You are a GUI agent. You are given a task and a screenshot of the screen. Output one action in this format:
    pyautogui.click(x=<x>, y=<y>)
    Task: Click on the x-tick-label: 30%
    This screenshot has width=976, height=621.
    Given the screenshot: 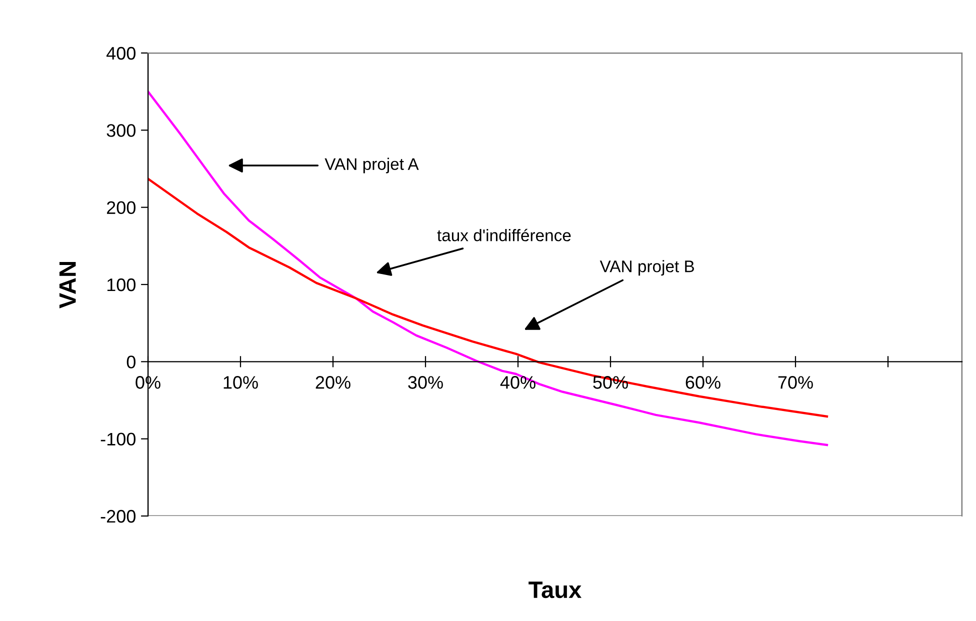 What is the action you would take?
    pyautogui.click(x=425, y=382)
    